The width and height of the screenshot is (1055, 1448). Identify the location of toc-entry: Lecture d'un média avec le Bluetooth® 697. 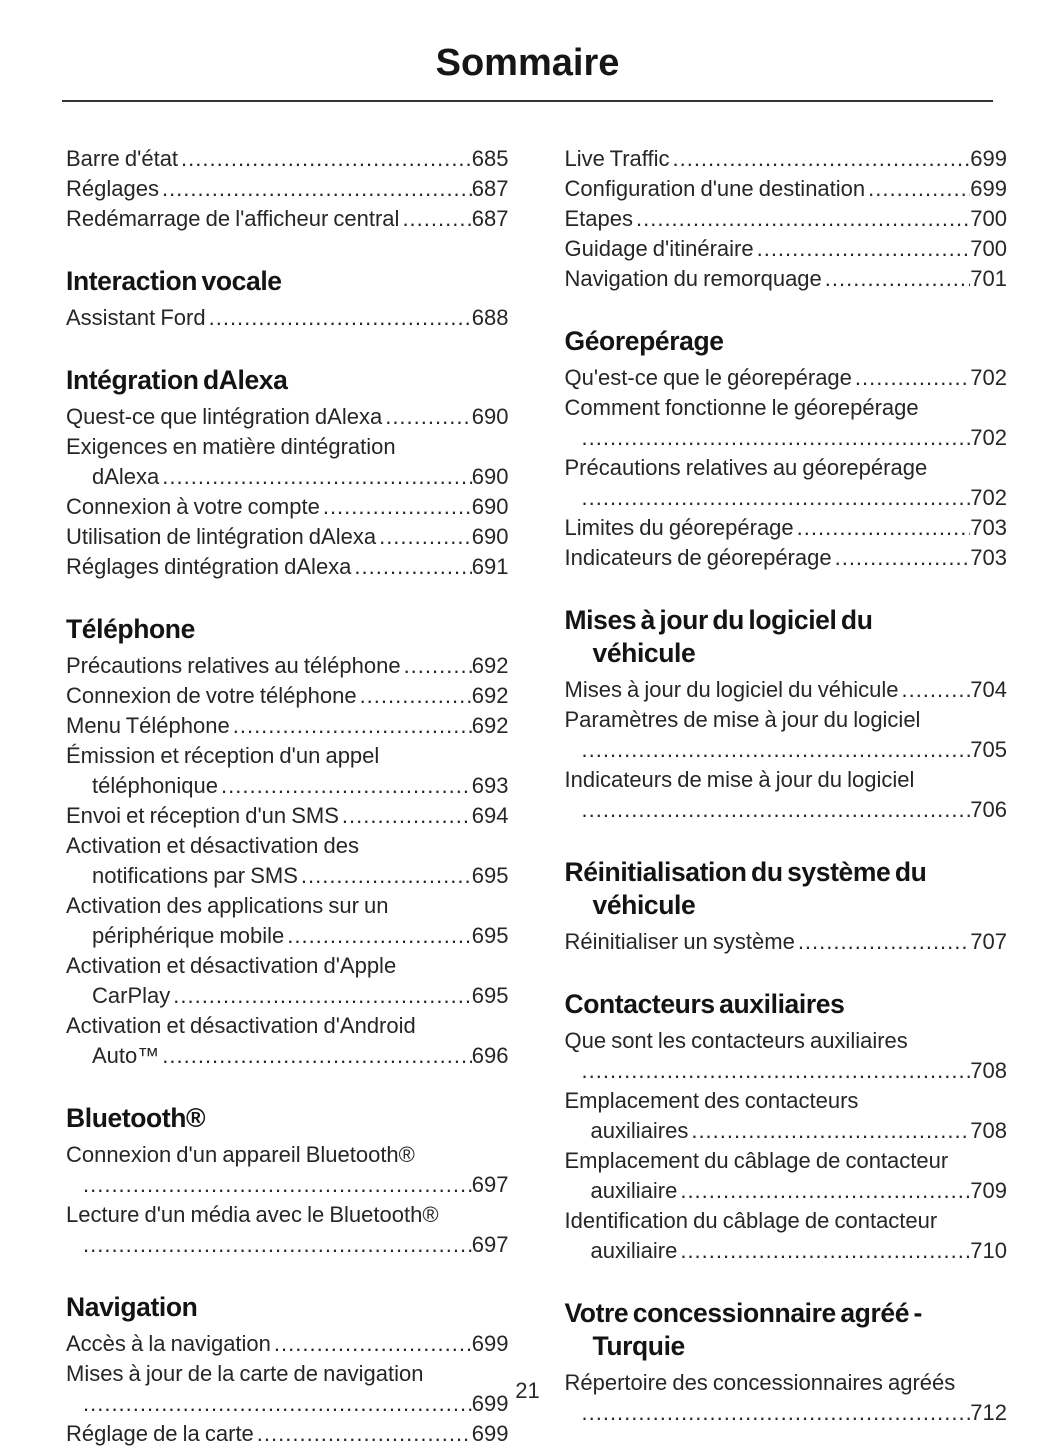
(287, 1230).